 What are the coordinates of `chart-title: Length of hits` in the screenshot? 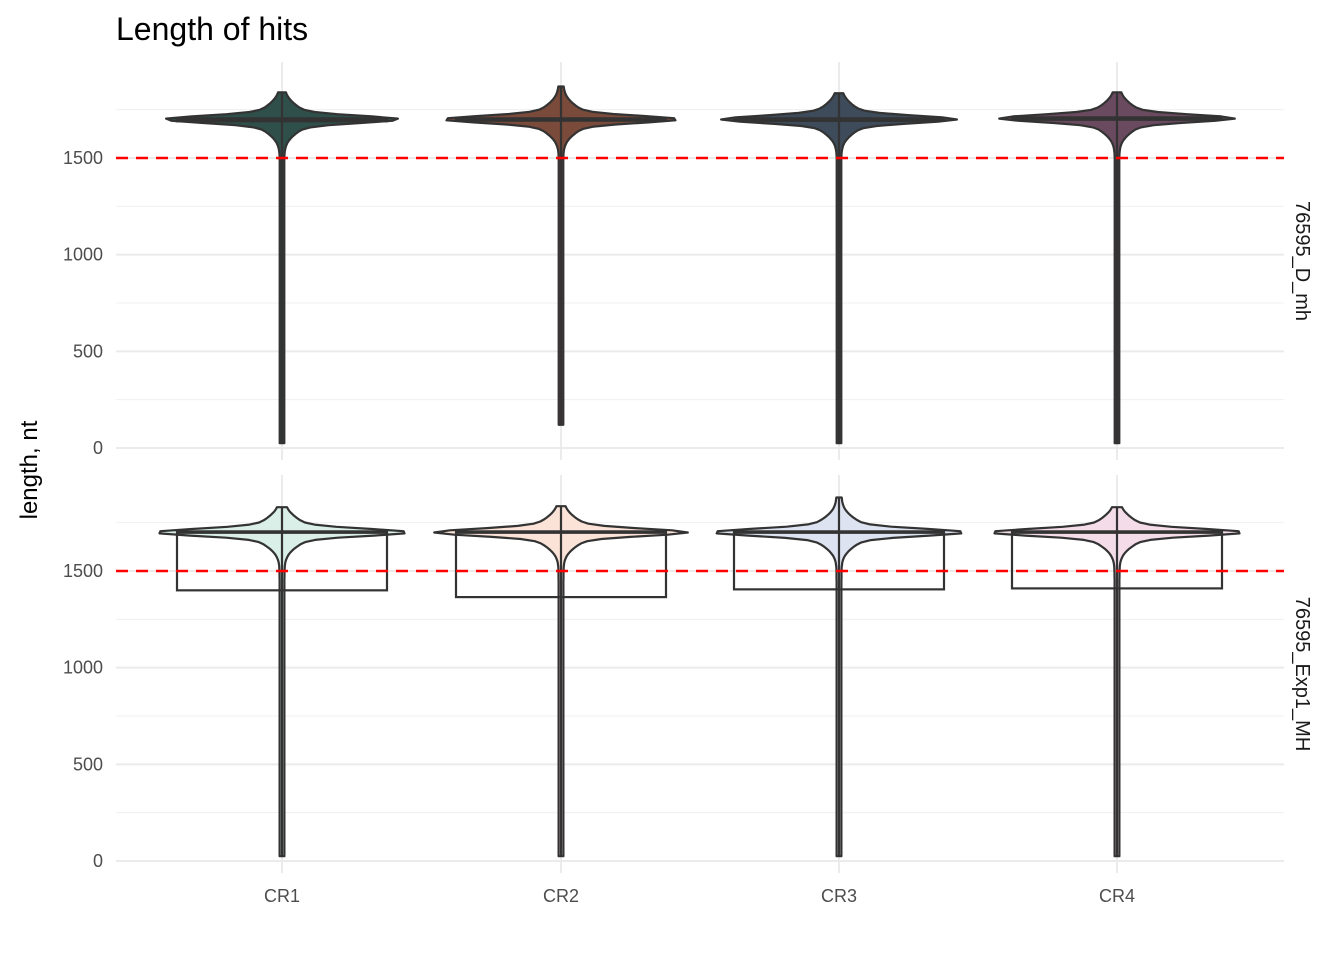 It's located at (212, 29).